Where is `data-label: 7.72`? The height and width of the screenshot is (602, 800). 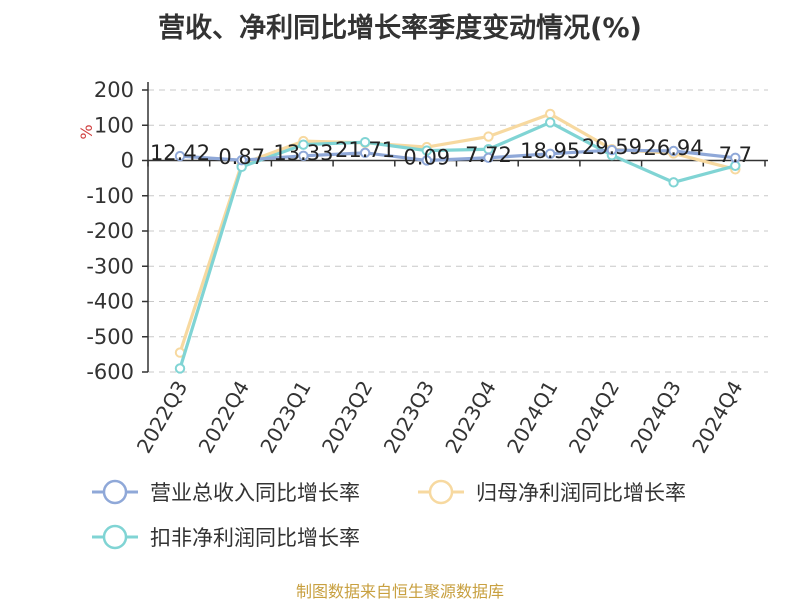
data-label: 7.72 is located at coordinates (488, 155).